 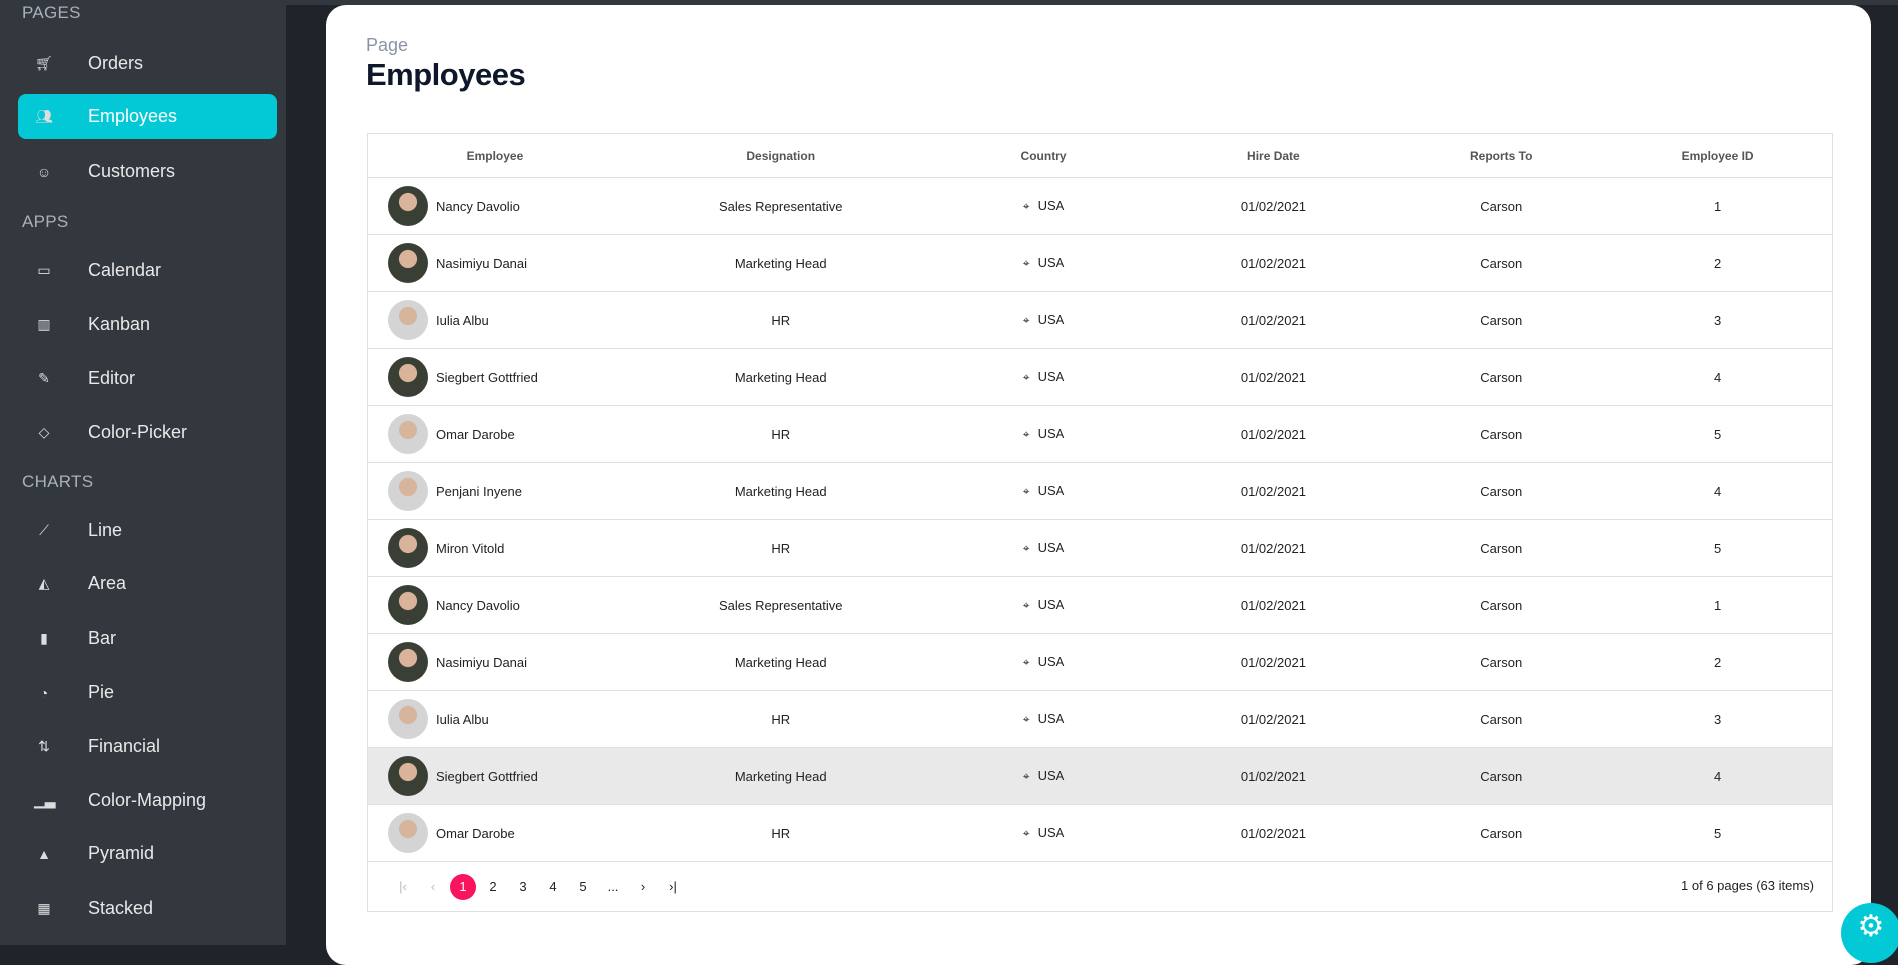 I want to click on first-page-button: |‹, so click(x=403, y=886).